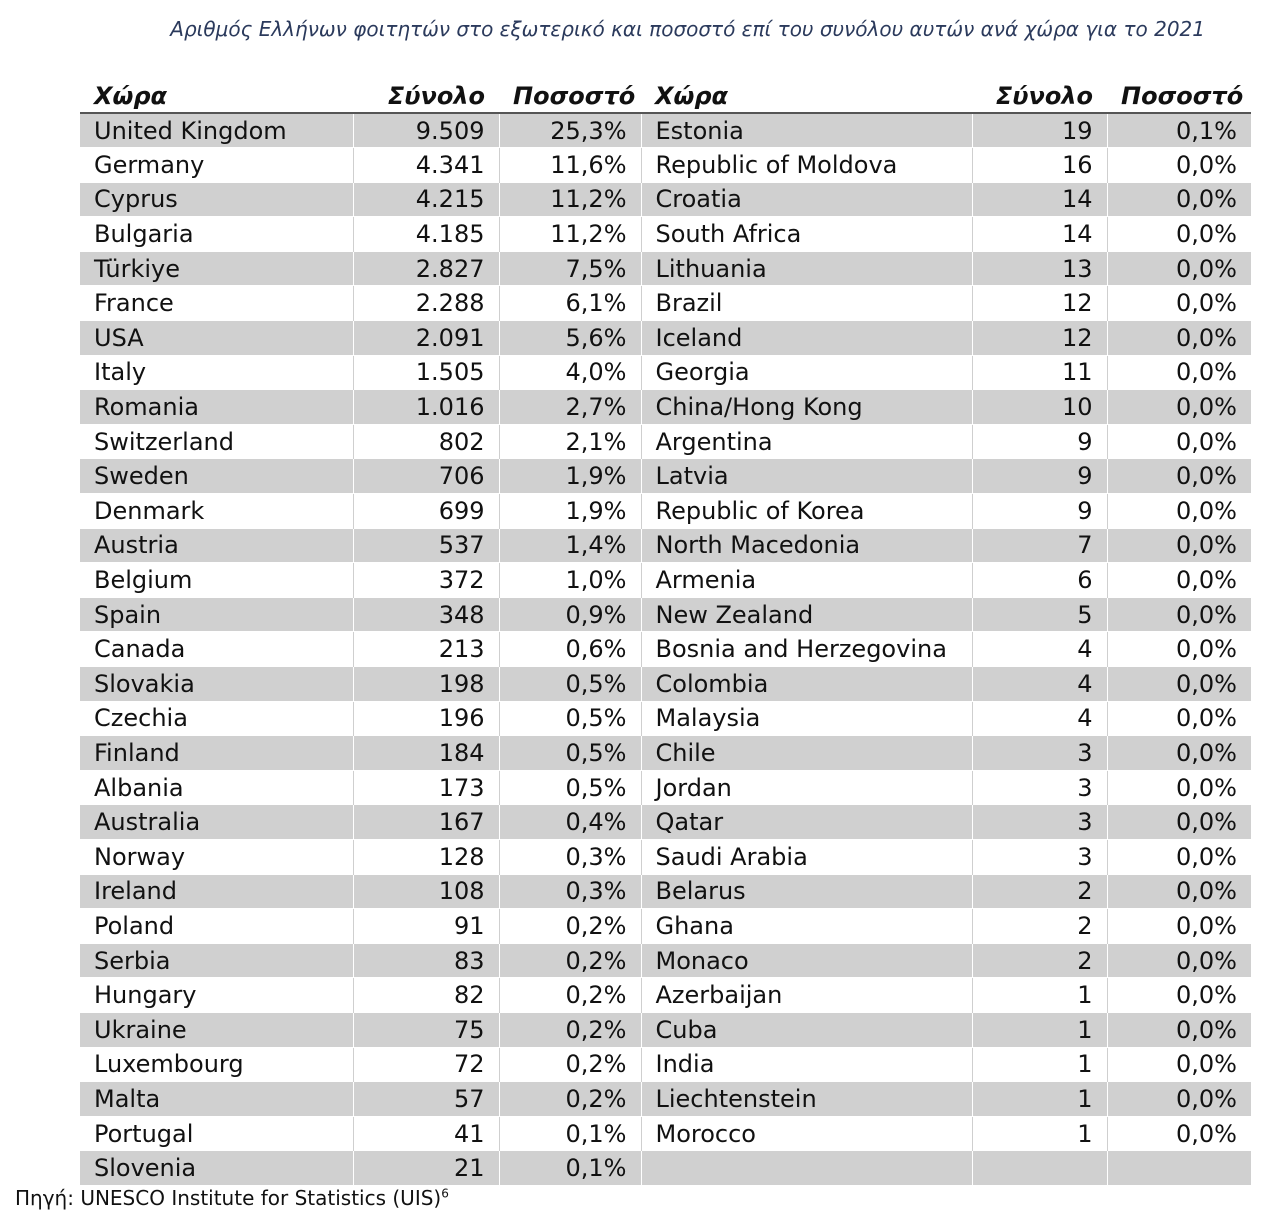 The image size is (1267, 1221). I want to click on table-row: Bulgaria 4.185 11,2% South Africa 14 0,0%, so click(665, 234).